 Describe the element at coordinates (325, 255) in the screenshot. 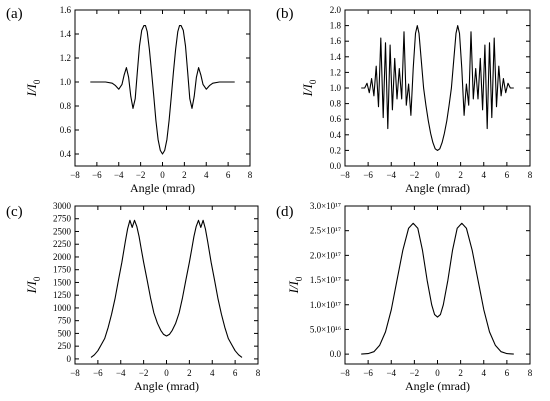

I see `y-tick-label: 2.0×10¹⁷` at that location.